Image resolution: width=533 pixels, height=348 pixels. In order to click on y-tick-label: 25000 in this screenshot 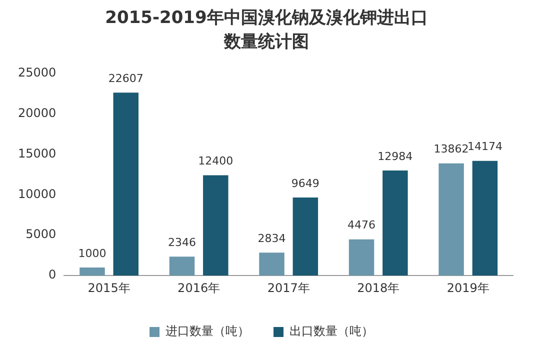, I will do `click(37, 72)`.